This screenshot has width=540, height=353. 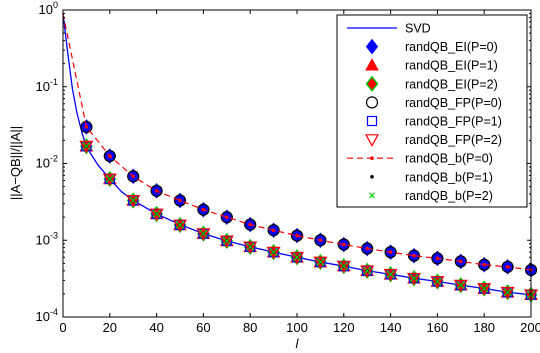 What do you see at coordinates (449, 177) in the screenshot?
I see `legend-label: randQB_b(P=1)` at bounding box center [449, 177].